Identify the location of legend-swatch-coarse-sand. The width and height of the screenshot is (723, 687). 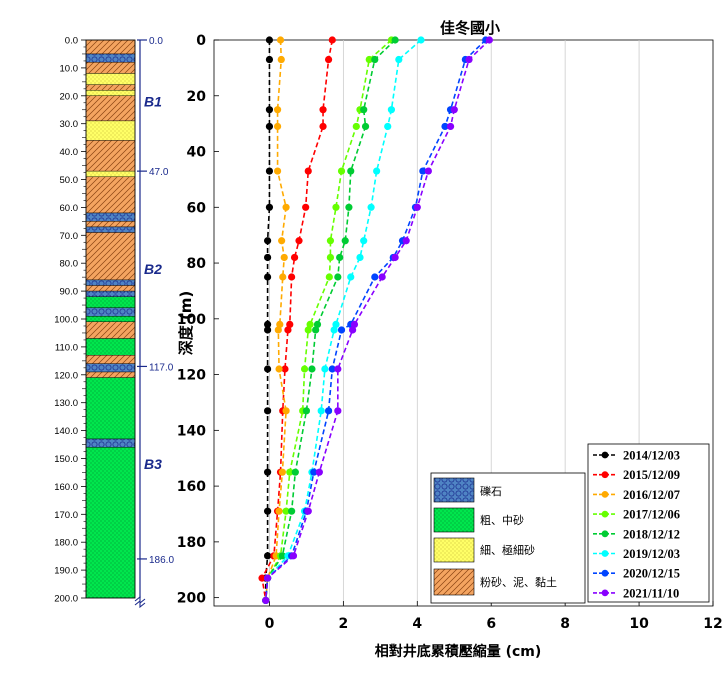
(454, 520).